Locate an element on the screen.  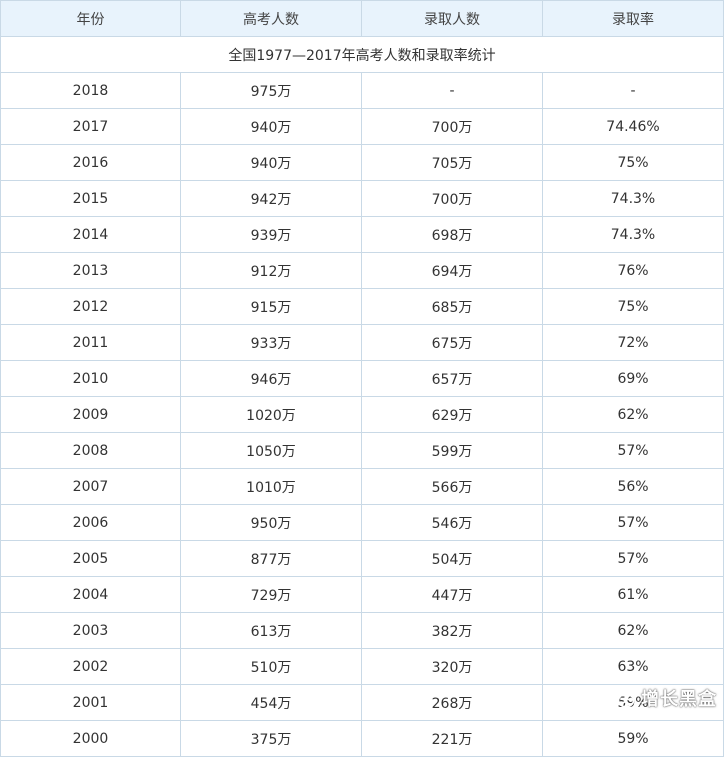
table-row: 2014 939万 698万 74.3% is located at coordinates (362, 234).